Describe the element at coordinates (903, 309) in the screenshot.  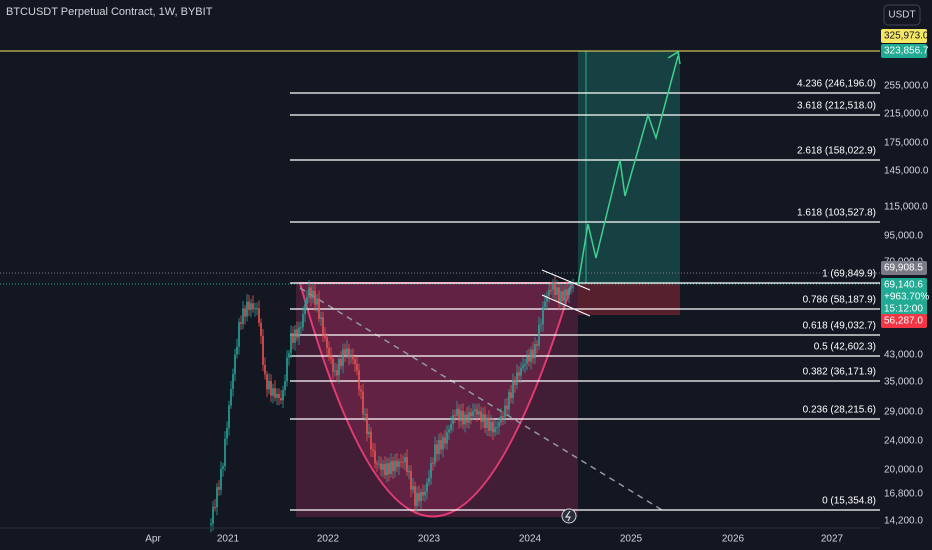
I see `price-badge-text: 15:12:00` at that location.